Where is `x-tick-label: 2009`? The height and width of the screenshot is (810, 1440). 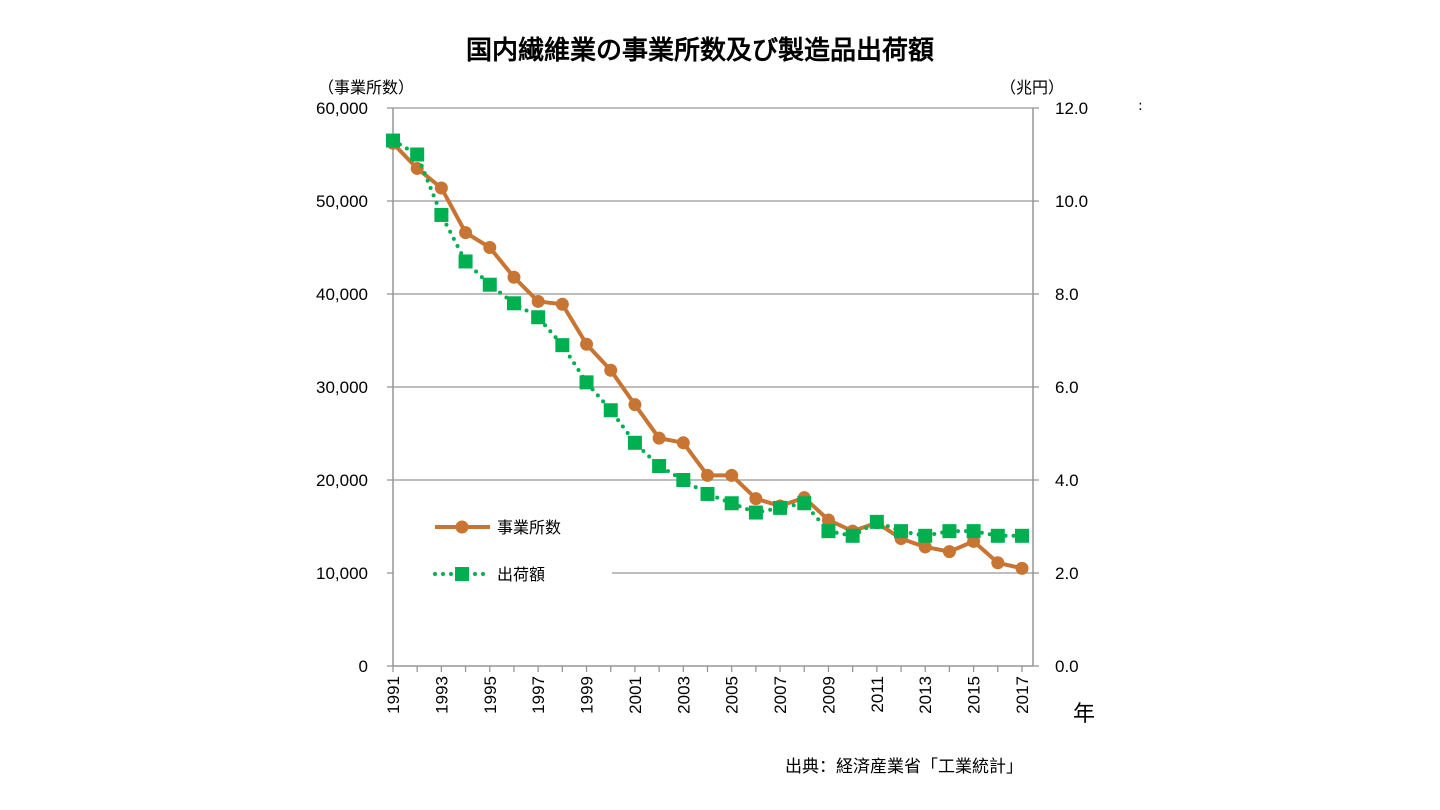 x-tick-label: 2009 is located at coordinates (828, 695).